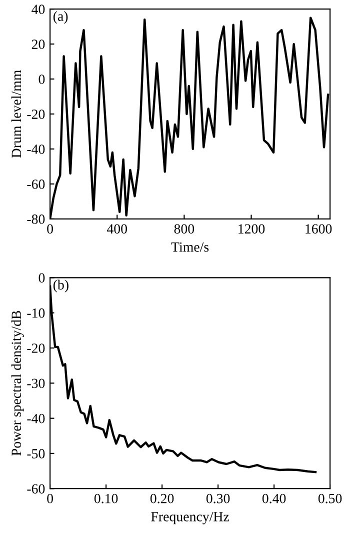 This screenshot has height=534, width=350. What do you see at coordinates (251, 229) in the screenshot?
I see `x-tick-label: 1200` at bounding box center [251, 229].